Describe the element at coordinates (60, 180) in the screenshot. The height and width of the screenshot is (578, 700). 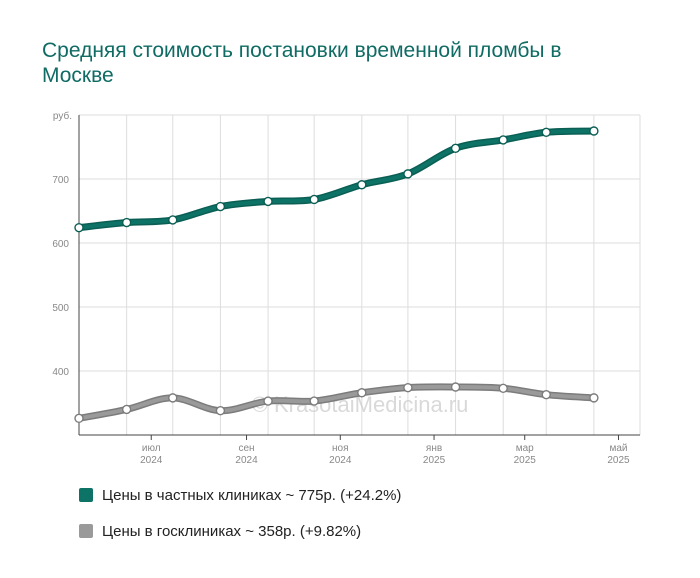
I see `y-tick-label: 700` at that location.